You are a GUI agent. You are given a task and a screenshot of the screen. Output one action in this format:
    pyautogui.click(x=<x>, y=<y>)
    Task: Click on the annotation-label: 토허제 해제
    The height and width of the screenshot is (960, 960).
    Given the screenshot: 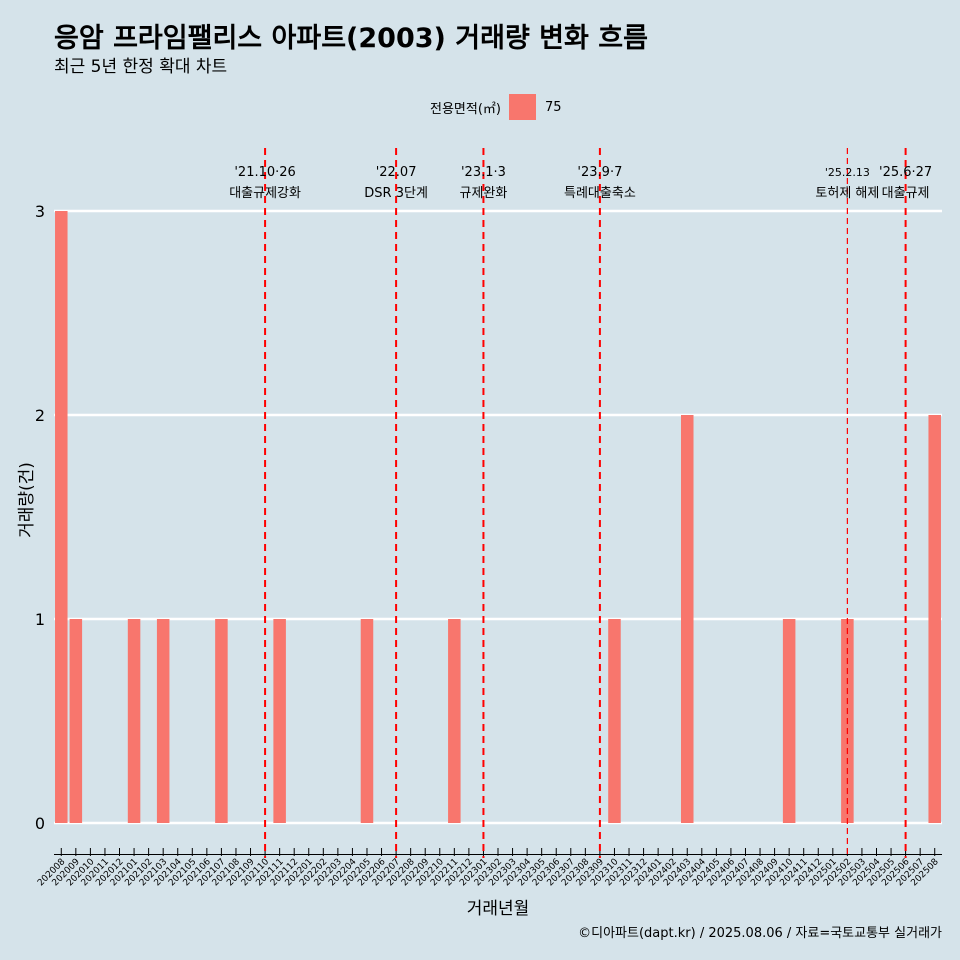 What is the action you would take?
    pyautogui.click(x=847, y=193)
    